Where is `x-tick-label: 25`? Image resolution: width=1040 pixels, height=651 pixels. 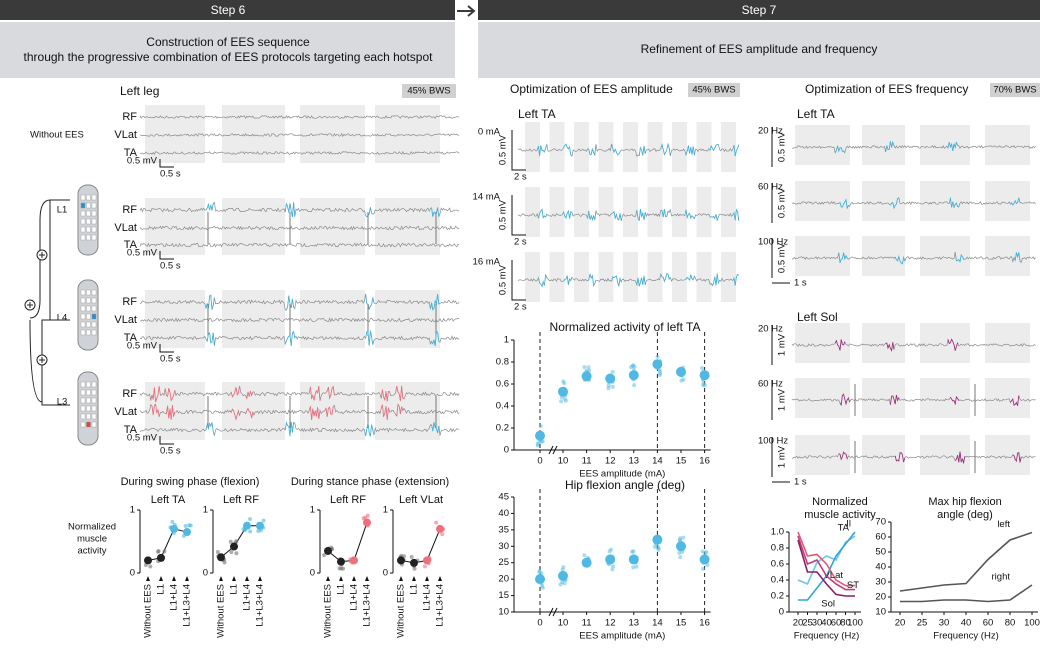
x-tick-label: 25 is located at coordinates (922, 623).